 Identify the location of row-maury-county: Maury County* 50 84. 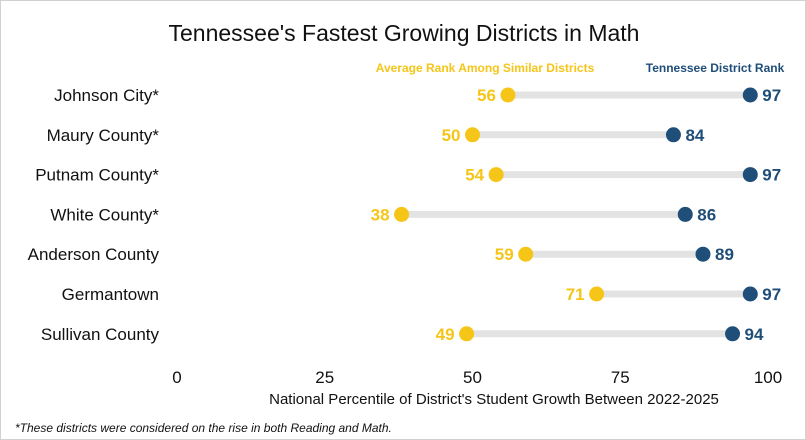
(376, 135).